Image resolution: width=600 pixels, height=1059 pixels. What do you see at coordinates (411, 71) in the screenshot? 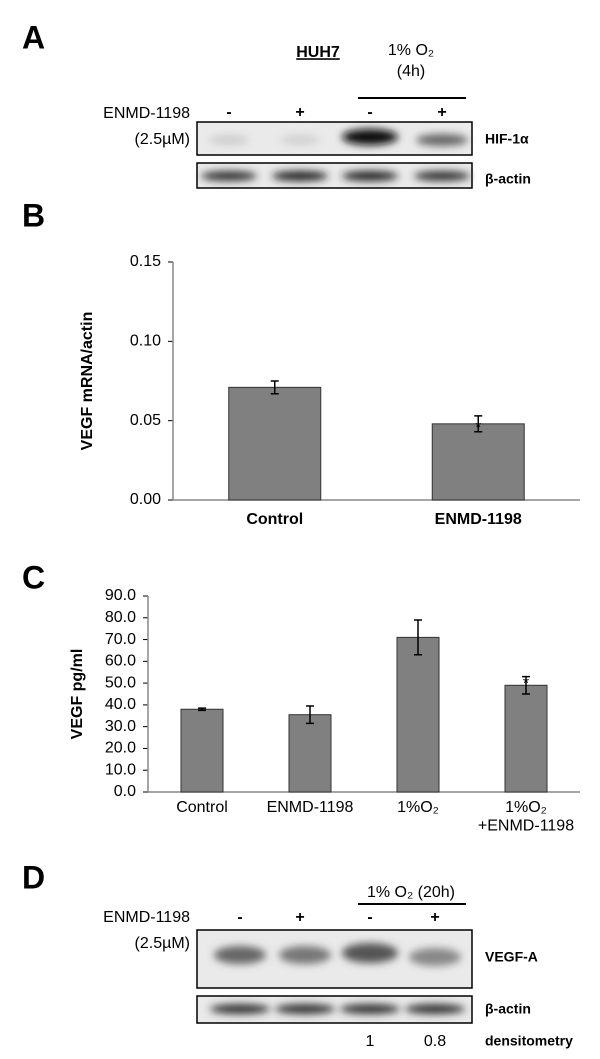
I see `condition: (4h)` at bounding box center [411, 71].